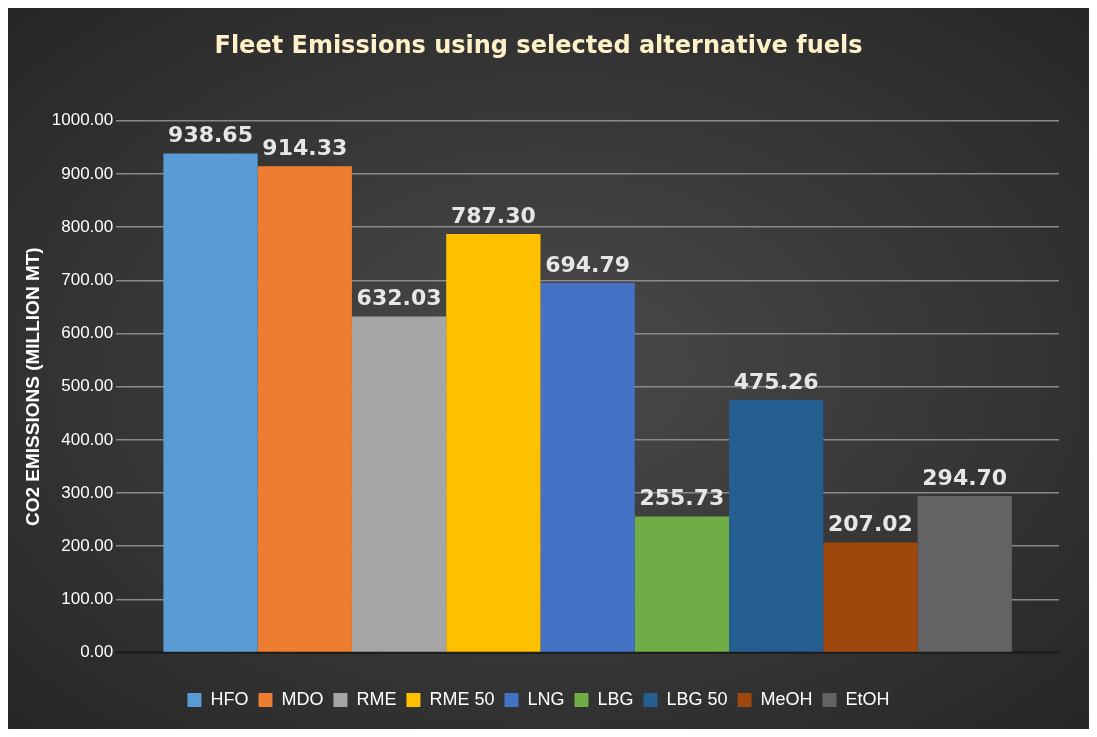 Image resolution: width=1097 pixels, height=737 pixels. Describe the element at coordinates (493, 215) in the screenshot. I see `data-label: 787.30` at that location.